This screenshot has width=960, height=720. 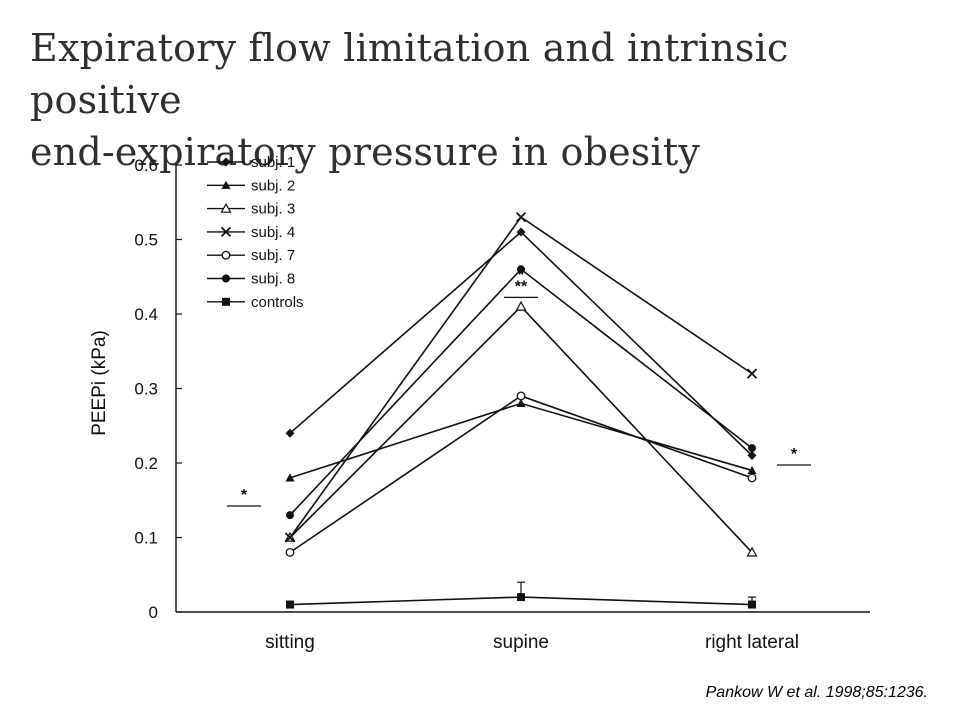 I want to click on legend-marker-subj-4-shape, so click(x=226, y=232).